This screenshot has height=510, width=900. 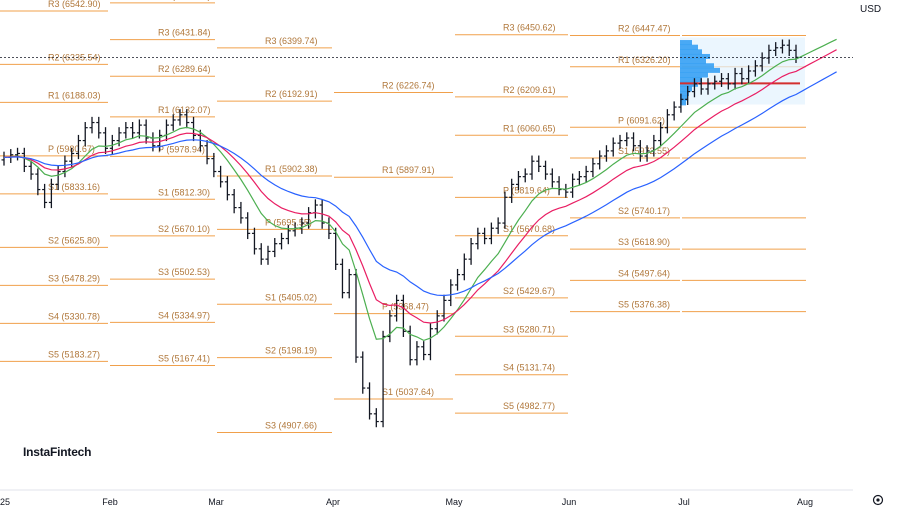 I want to click on pivot-label: S2 (5625.80), so click(x=74, y=240).